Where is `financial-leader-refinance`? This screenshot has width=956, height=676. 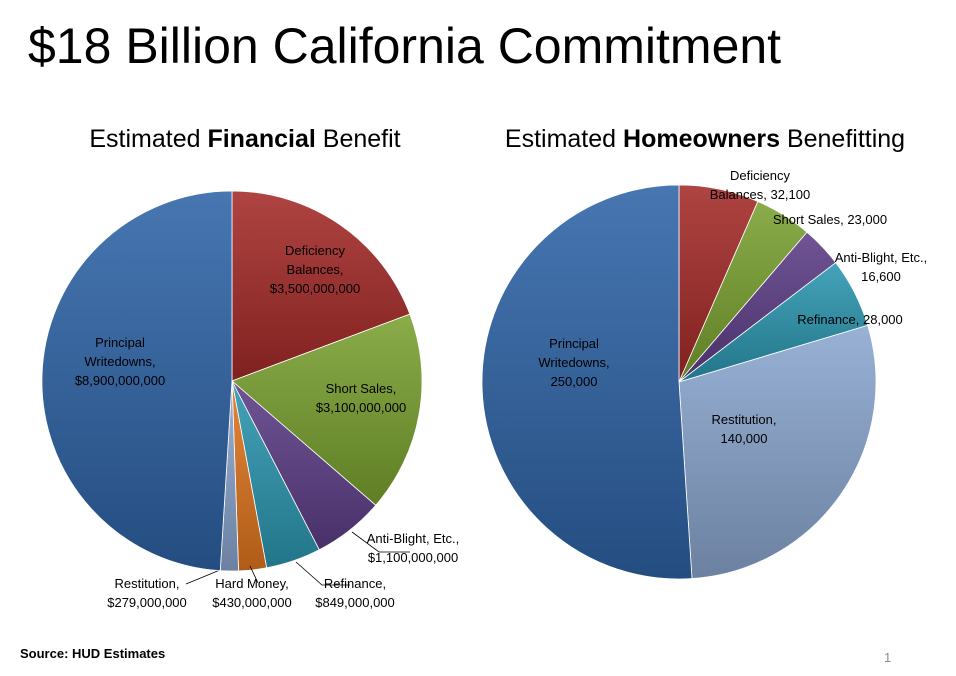 financial-leader-refinance is located at coordinates (322, 573).